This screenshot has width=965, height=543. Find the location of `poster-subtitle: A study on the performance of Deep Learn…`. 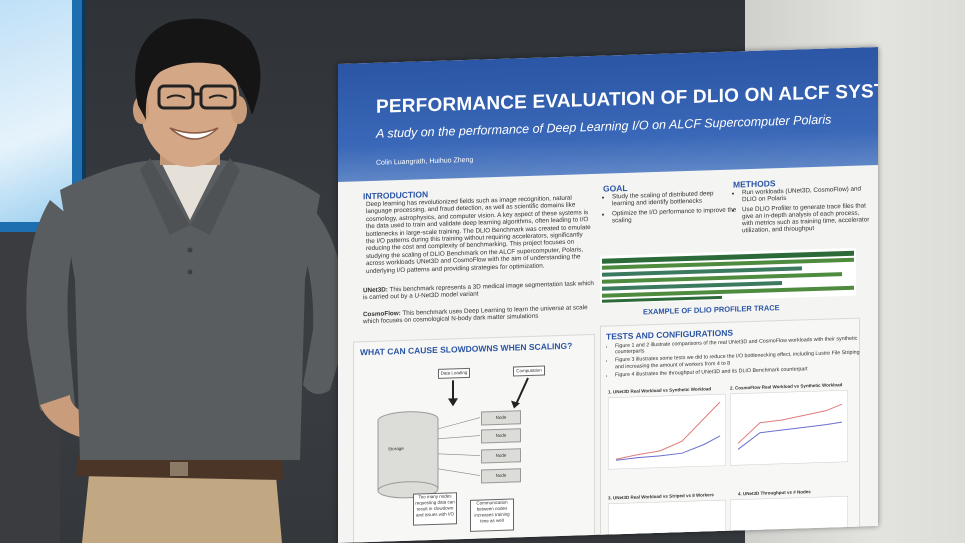

poster-subtitle: A study on the performance of Deep Learn… is located at coordinates (604, 126).